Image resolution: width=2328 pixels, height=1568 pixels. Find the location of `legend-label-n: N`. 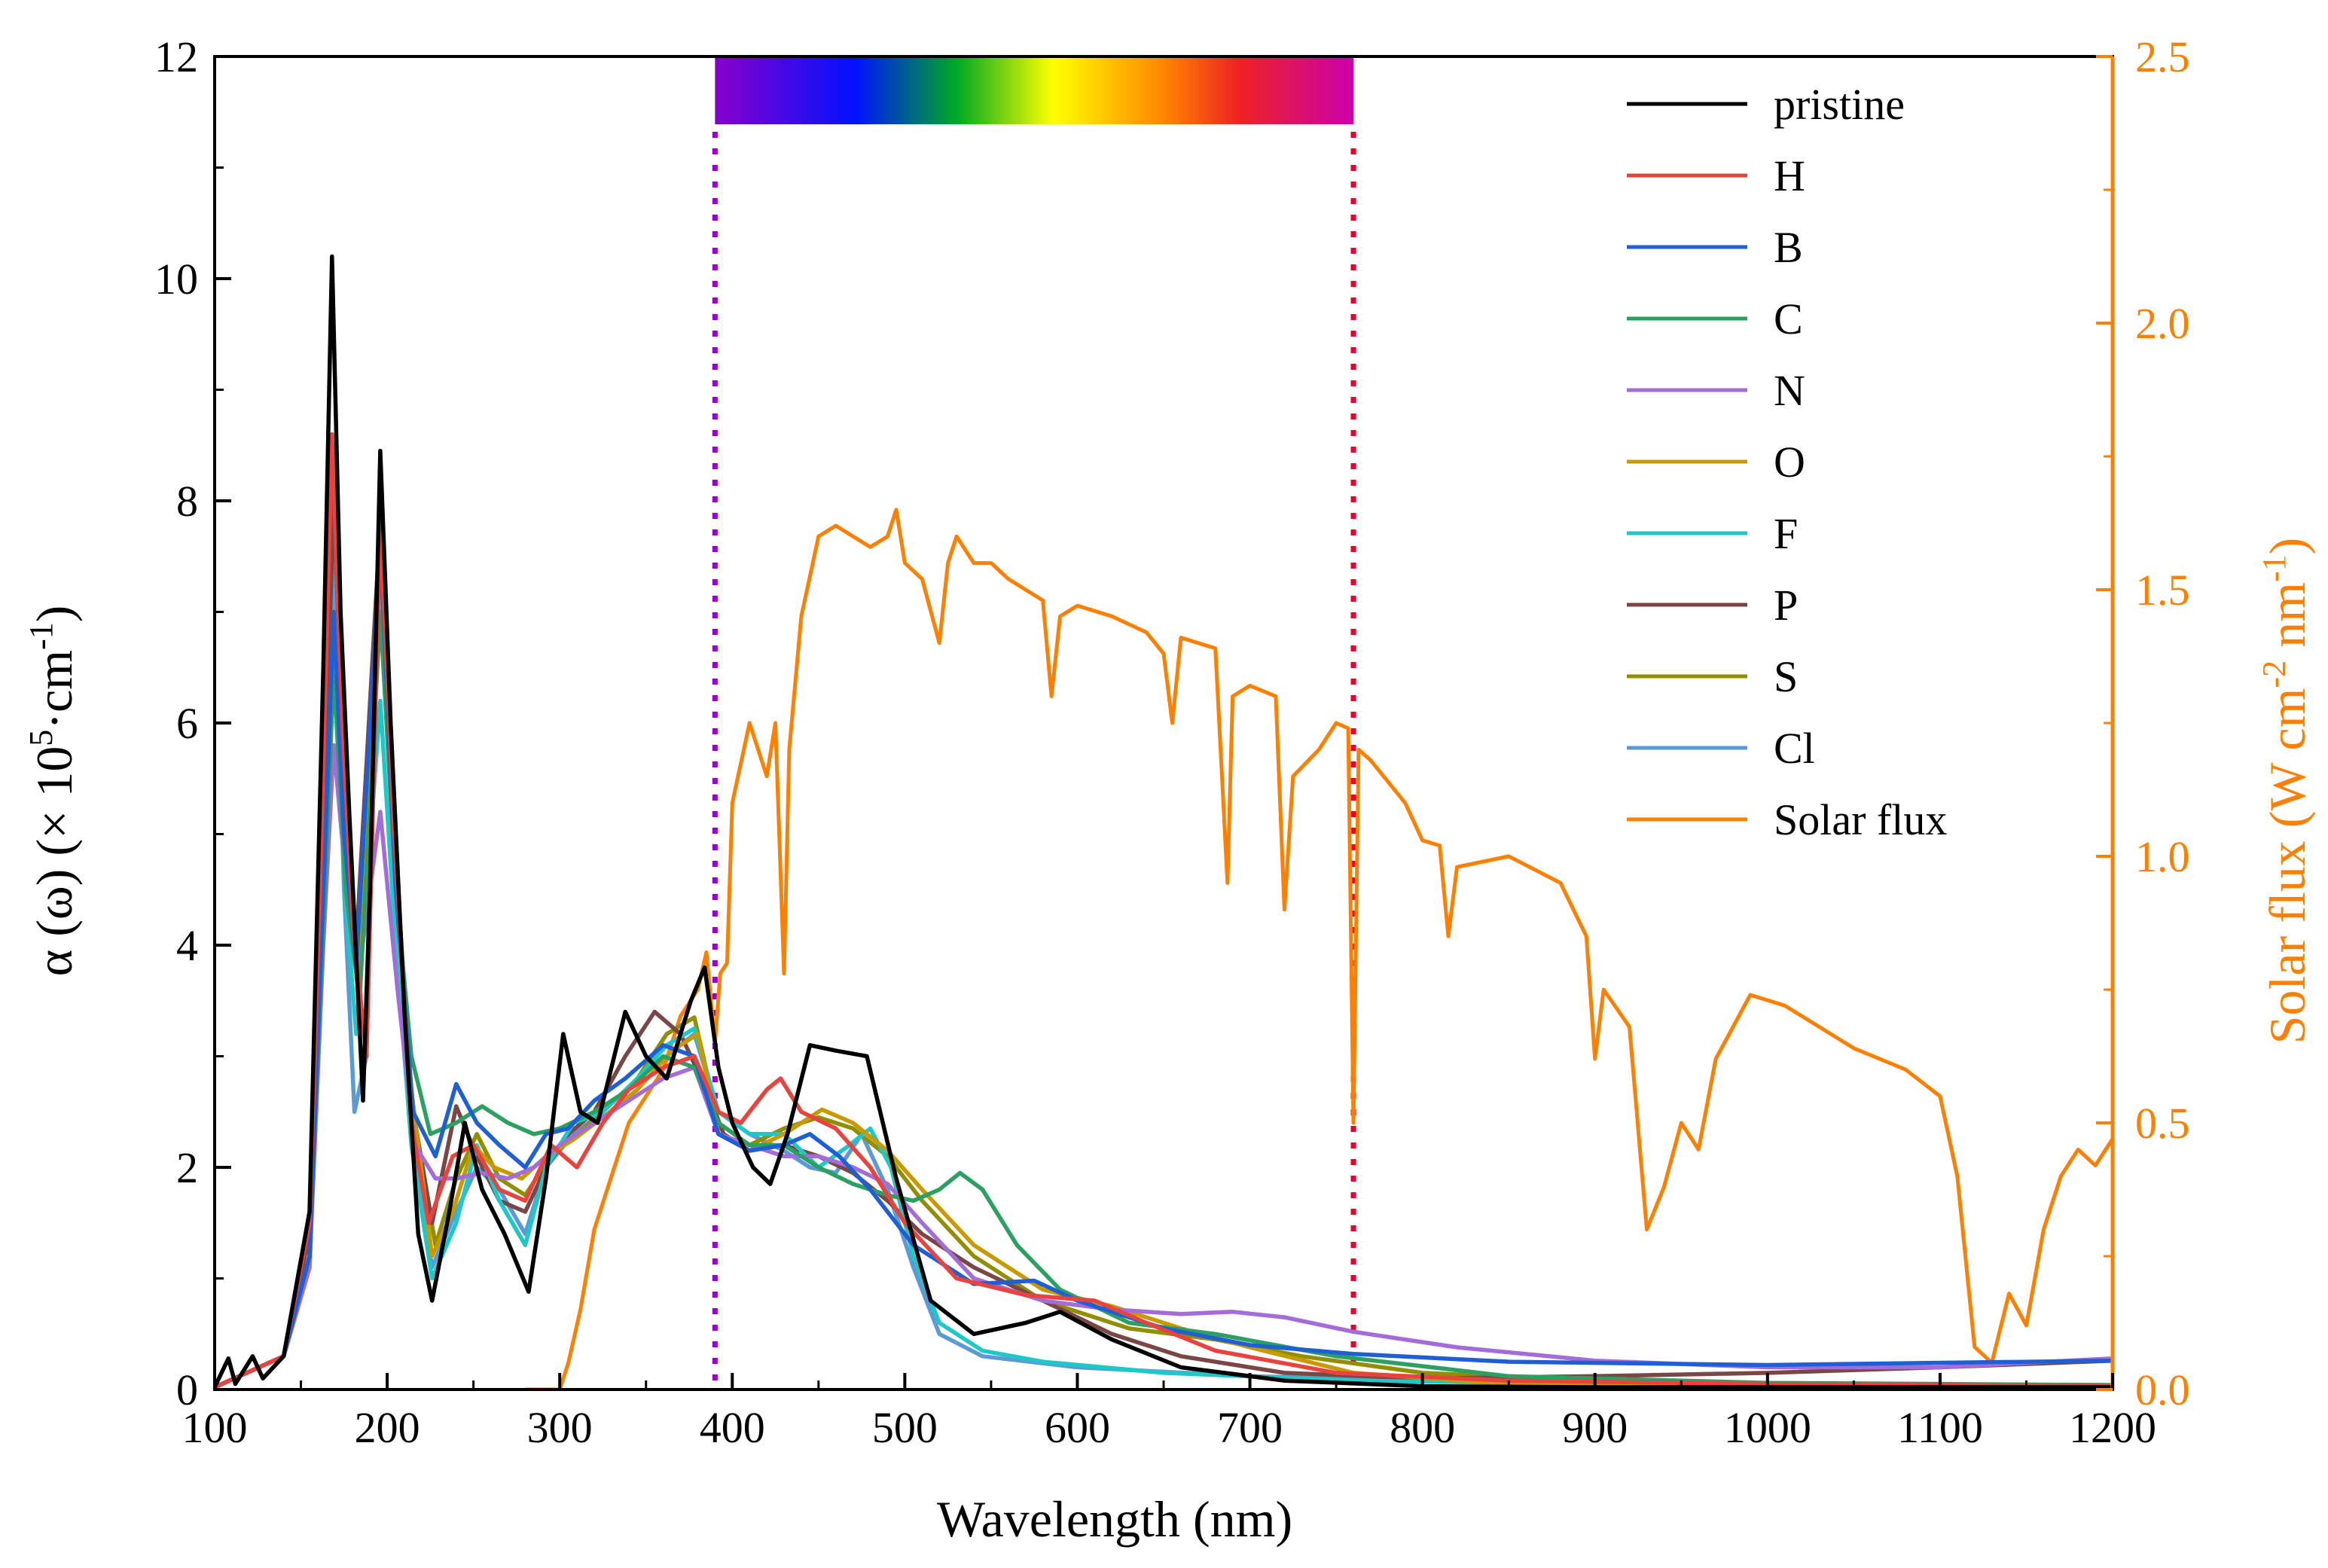

legend-label-n: N is located at coordinates (1789, 390).